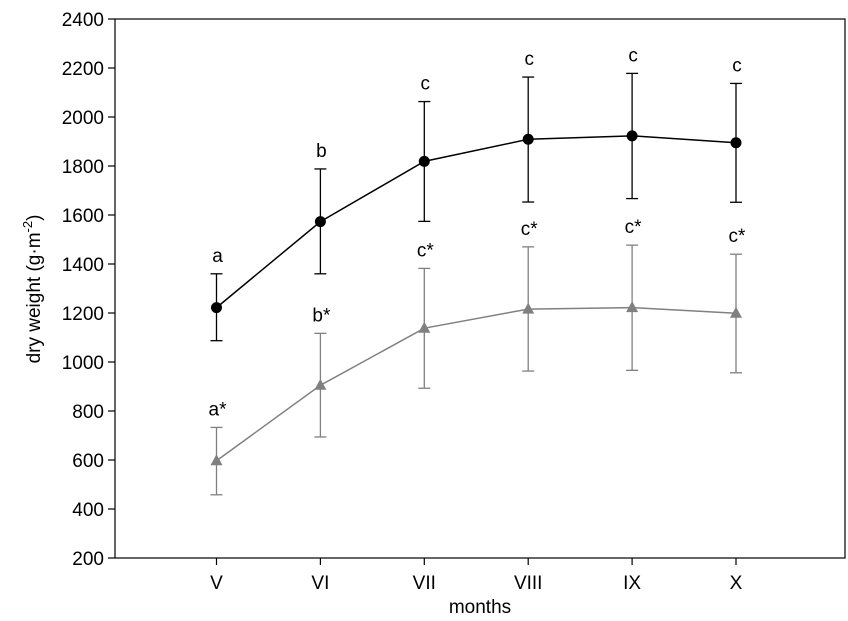 The image size is (848, 621). Describe the element at coordinates (321, 151) in the screenshot. I see `group-label: b` at that location.